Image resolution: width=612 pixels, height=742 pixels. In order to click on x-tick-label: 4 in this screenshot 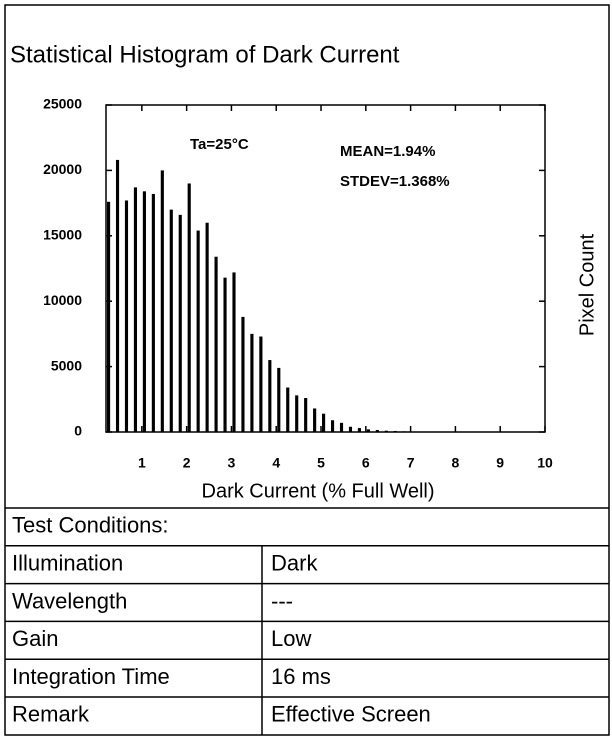, I will do `click(276, 463)`.